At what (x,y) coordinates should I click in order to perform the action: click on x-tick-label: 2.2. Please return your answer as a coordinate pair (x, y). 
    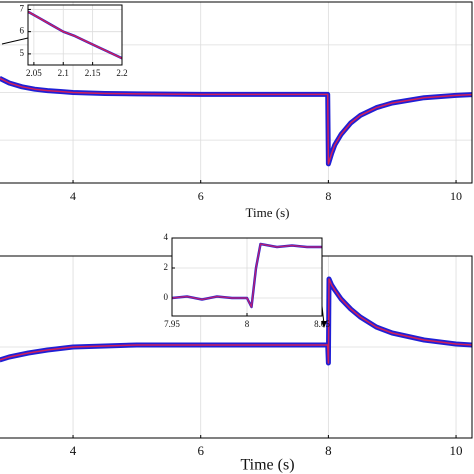
    Looking at the image, I should click on (121, 73).